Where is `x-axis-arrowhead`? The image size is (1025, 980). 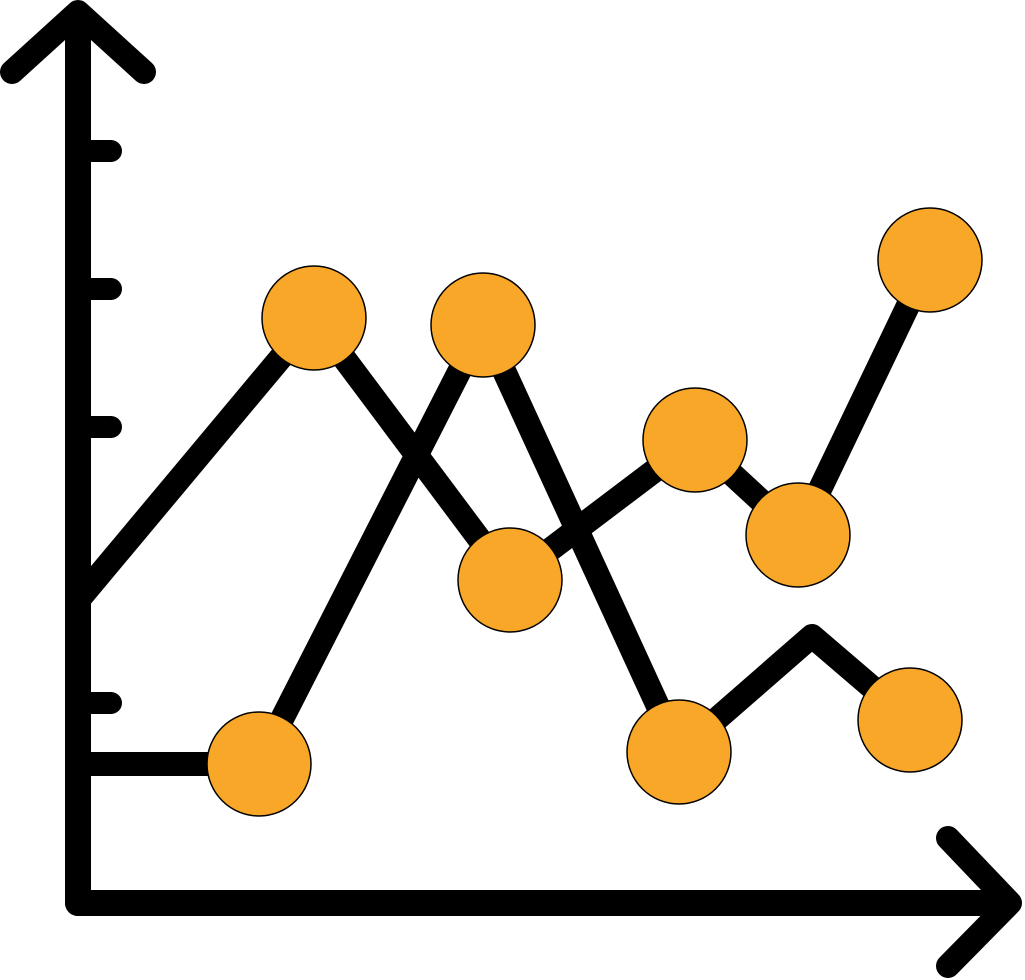
x-axis-arrowhead is located at coordinates (979, 902).